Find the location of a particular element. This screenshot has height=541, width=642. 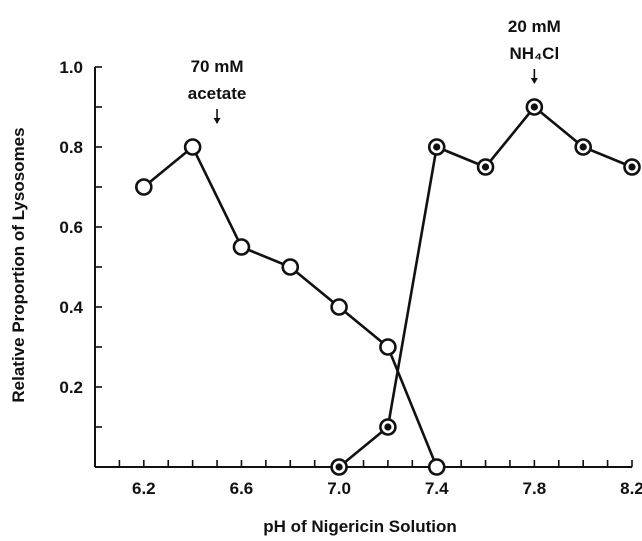

annotation-label-2: NH₄Cl is located at coordinates (535, 53).